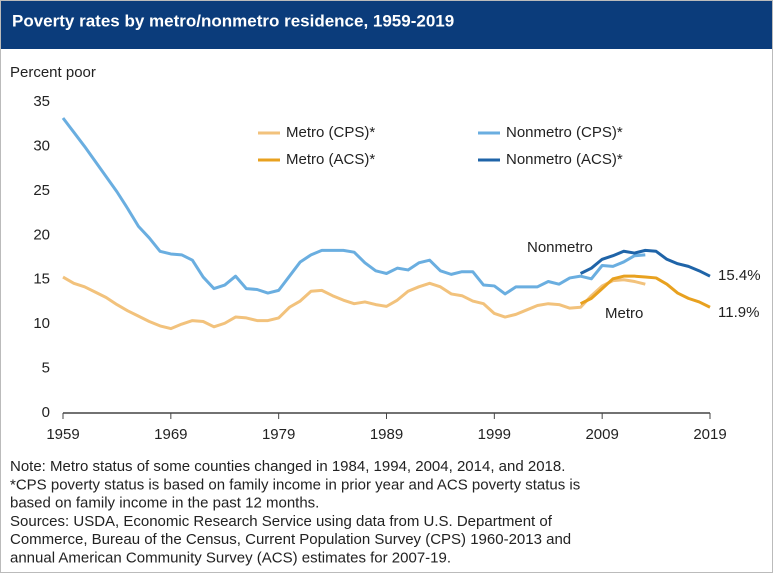 This screenshot has height=573, width=773. Describe the element at coordinates (330, 159) in the screenshot. I see `legend-label: Metro (ACS)*` at that location.